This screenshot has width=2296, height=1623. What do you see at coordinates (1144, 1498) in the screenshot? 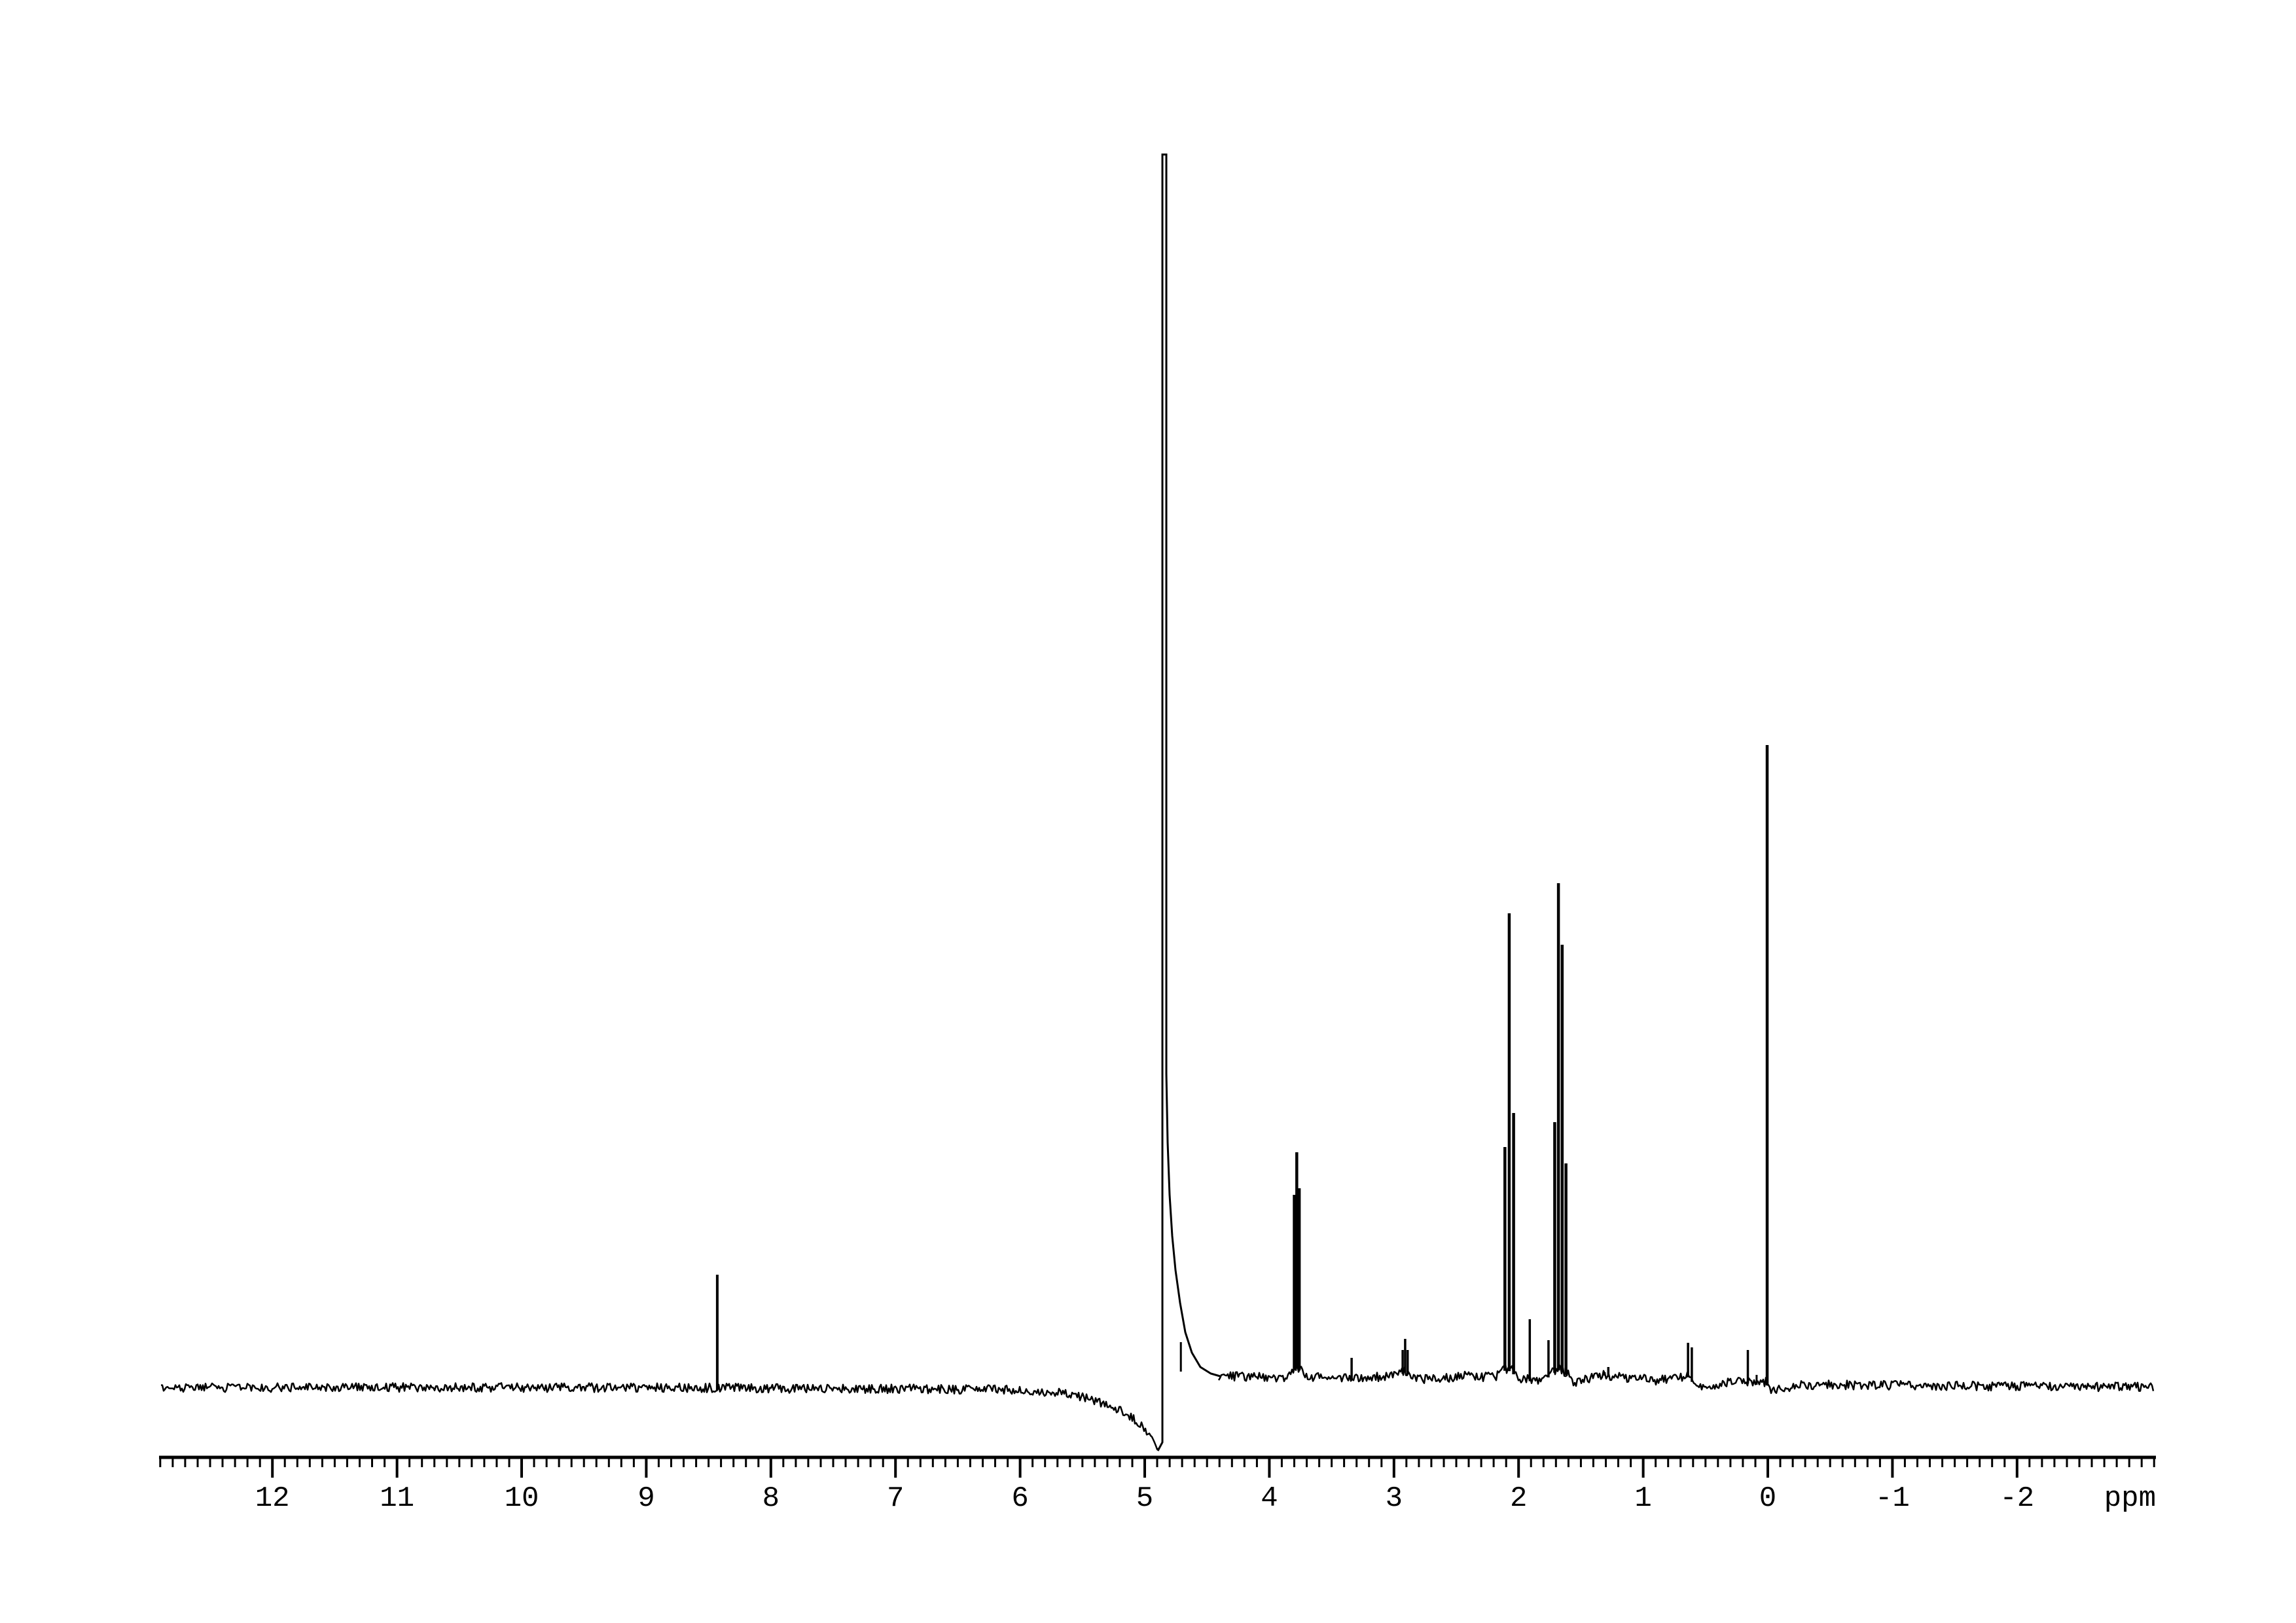
I see `axis-tick-label: 5` at bounding box center [1144, 1498].